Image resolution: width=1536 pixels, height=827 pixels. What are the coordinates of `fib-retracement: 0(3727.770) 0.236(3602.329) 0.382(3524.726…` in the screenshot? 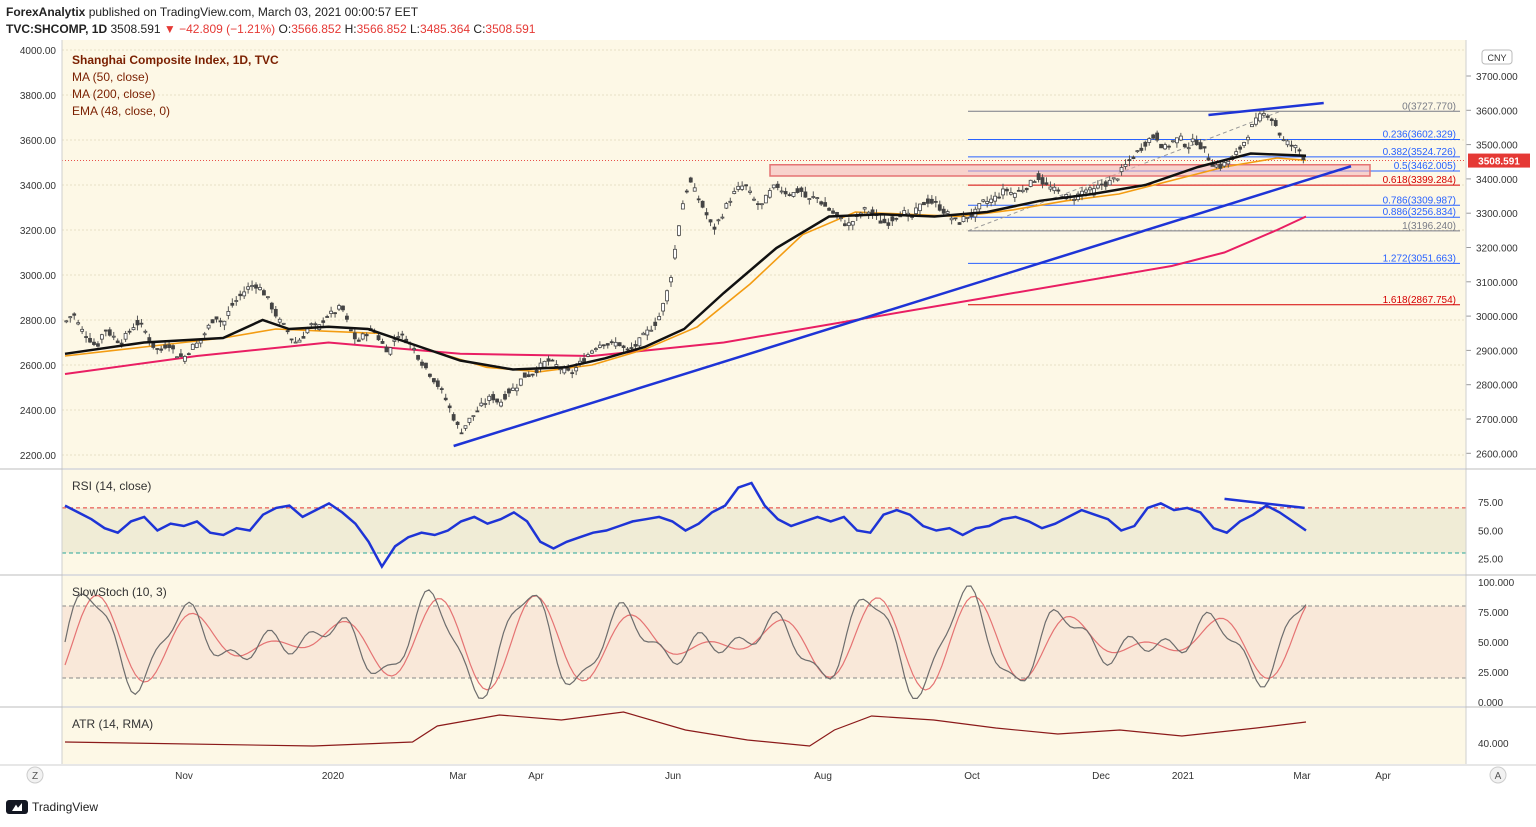 It's located at (1213, 203).